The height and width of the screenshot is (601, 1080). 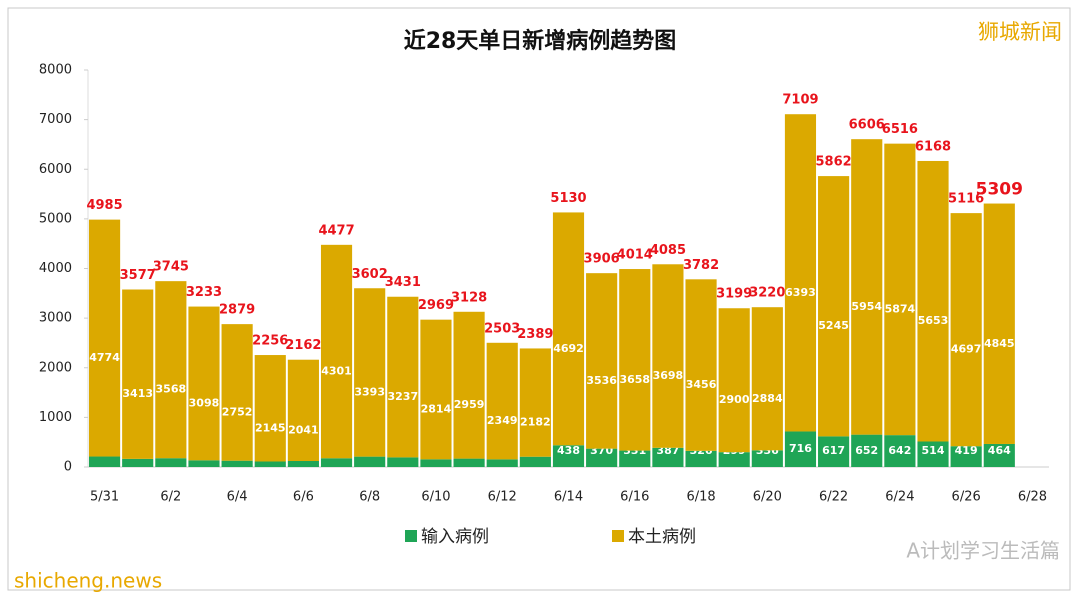 I want to click on x-tick-label: 6/20, so click(x=767, y=497).